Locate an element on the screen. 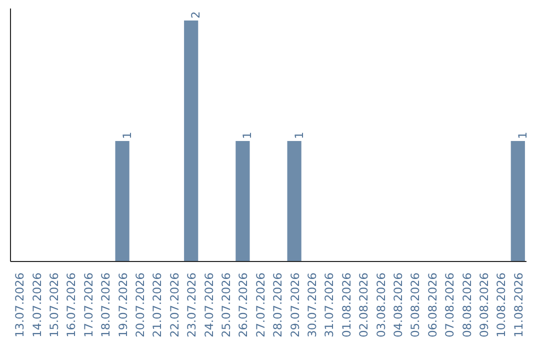 The width and height of the screenshot is (540, 340). x-tick-label: 09.08.2026 is located at coordinates (484, 305).